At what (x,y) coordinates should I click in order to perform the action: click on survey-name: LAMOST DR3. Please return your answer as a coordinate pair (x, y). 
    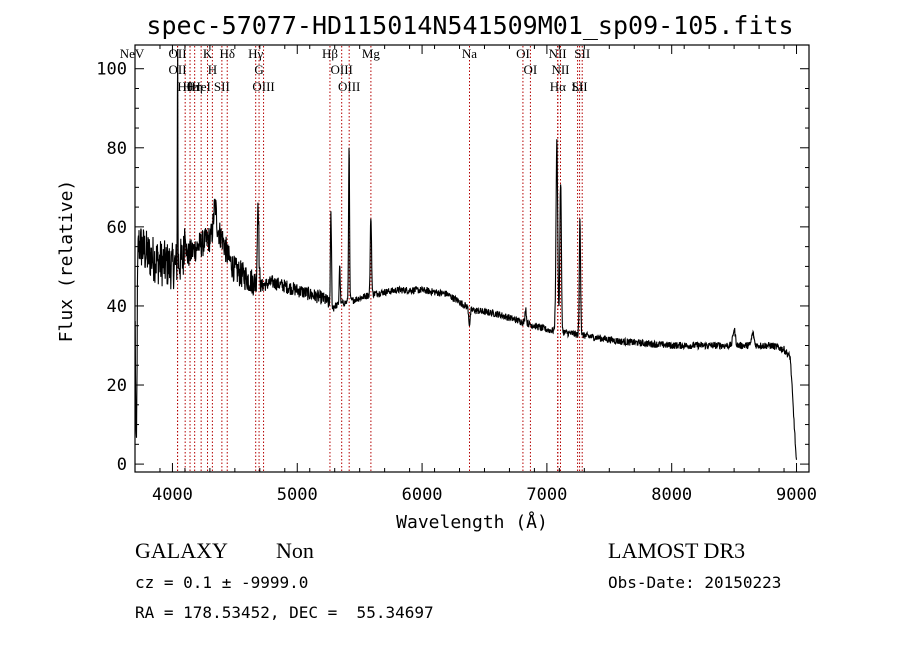
    Looking at the image, I should click on (677, 550).